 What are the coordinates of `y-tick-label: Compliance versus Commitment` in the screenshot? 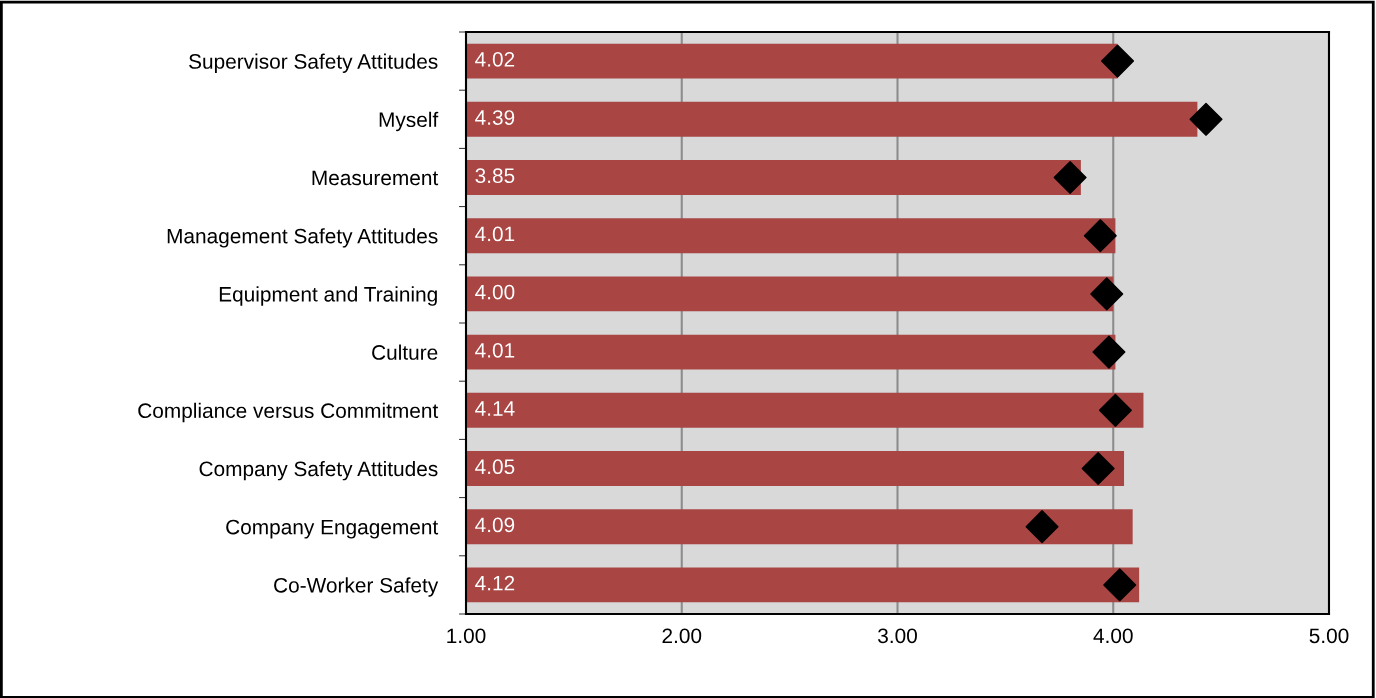 It's located at (288, 412).